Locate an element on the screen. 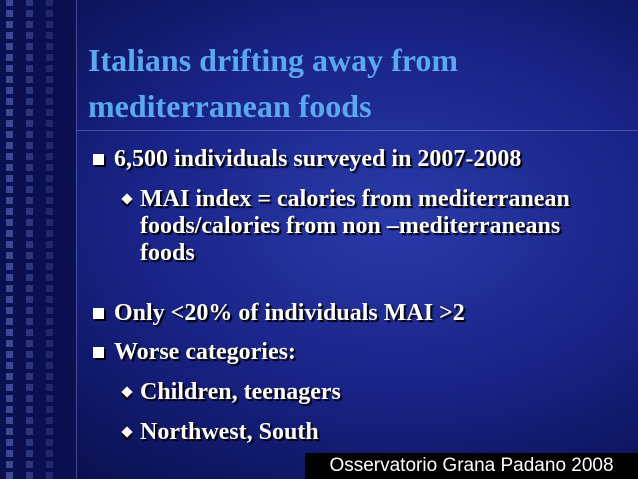  bullet-text: Only <20% of individuals MAI >2 is located at coordinates (289, 313).